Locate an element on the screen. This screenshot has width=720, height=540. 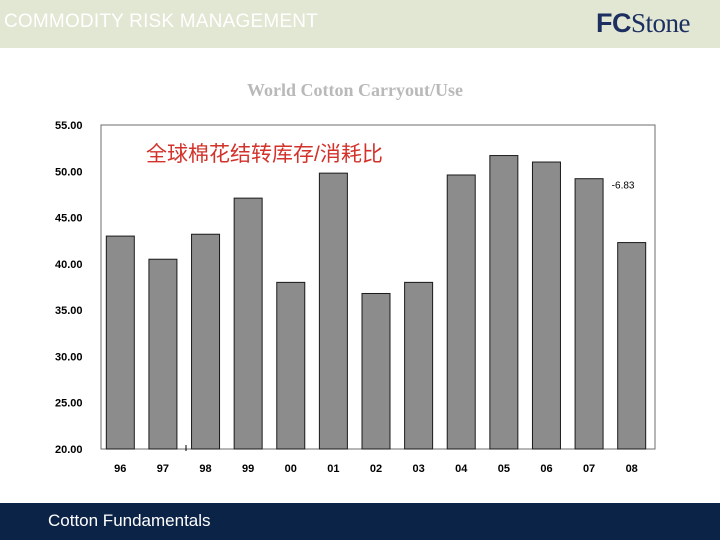
x-tick-label: 07 is located at coordinates (589, 469).